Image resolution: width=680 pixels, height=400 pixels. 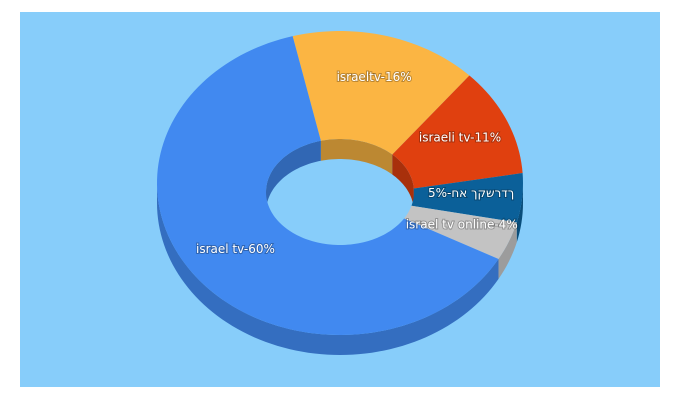 I want to click on slice-label: israel tv online-4%, so click(x=462, y=224).